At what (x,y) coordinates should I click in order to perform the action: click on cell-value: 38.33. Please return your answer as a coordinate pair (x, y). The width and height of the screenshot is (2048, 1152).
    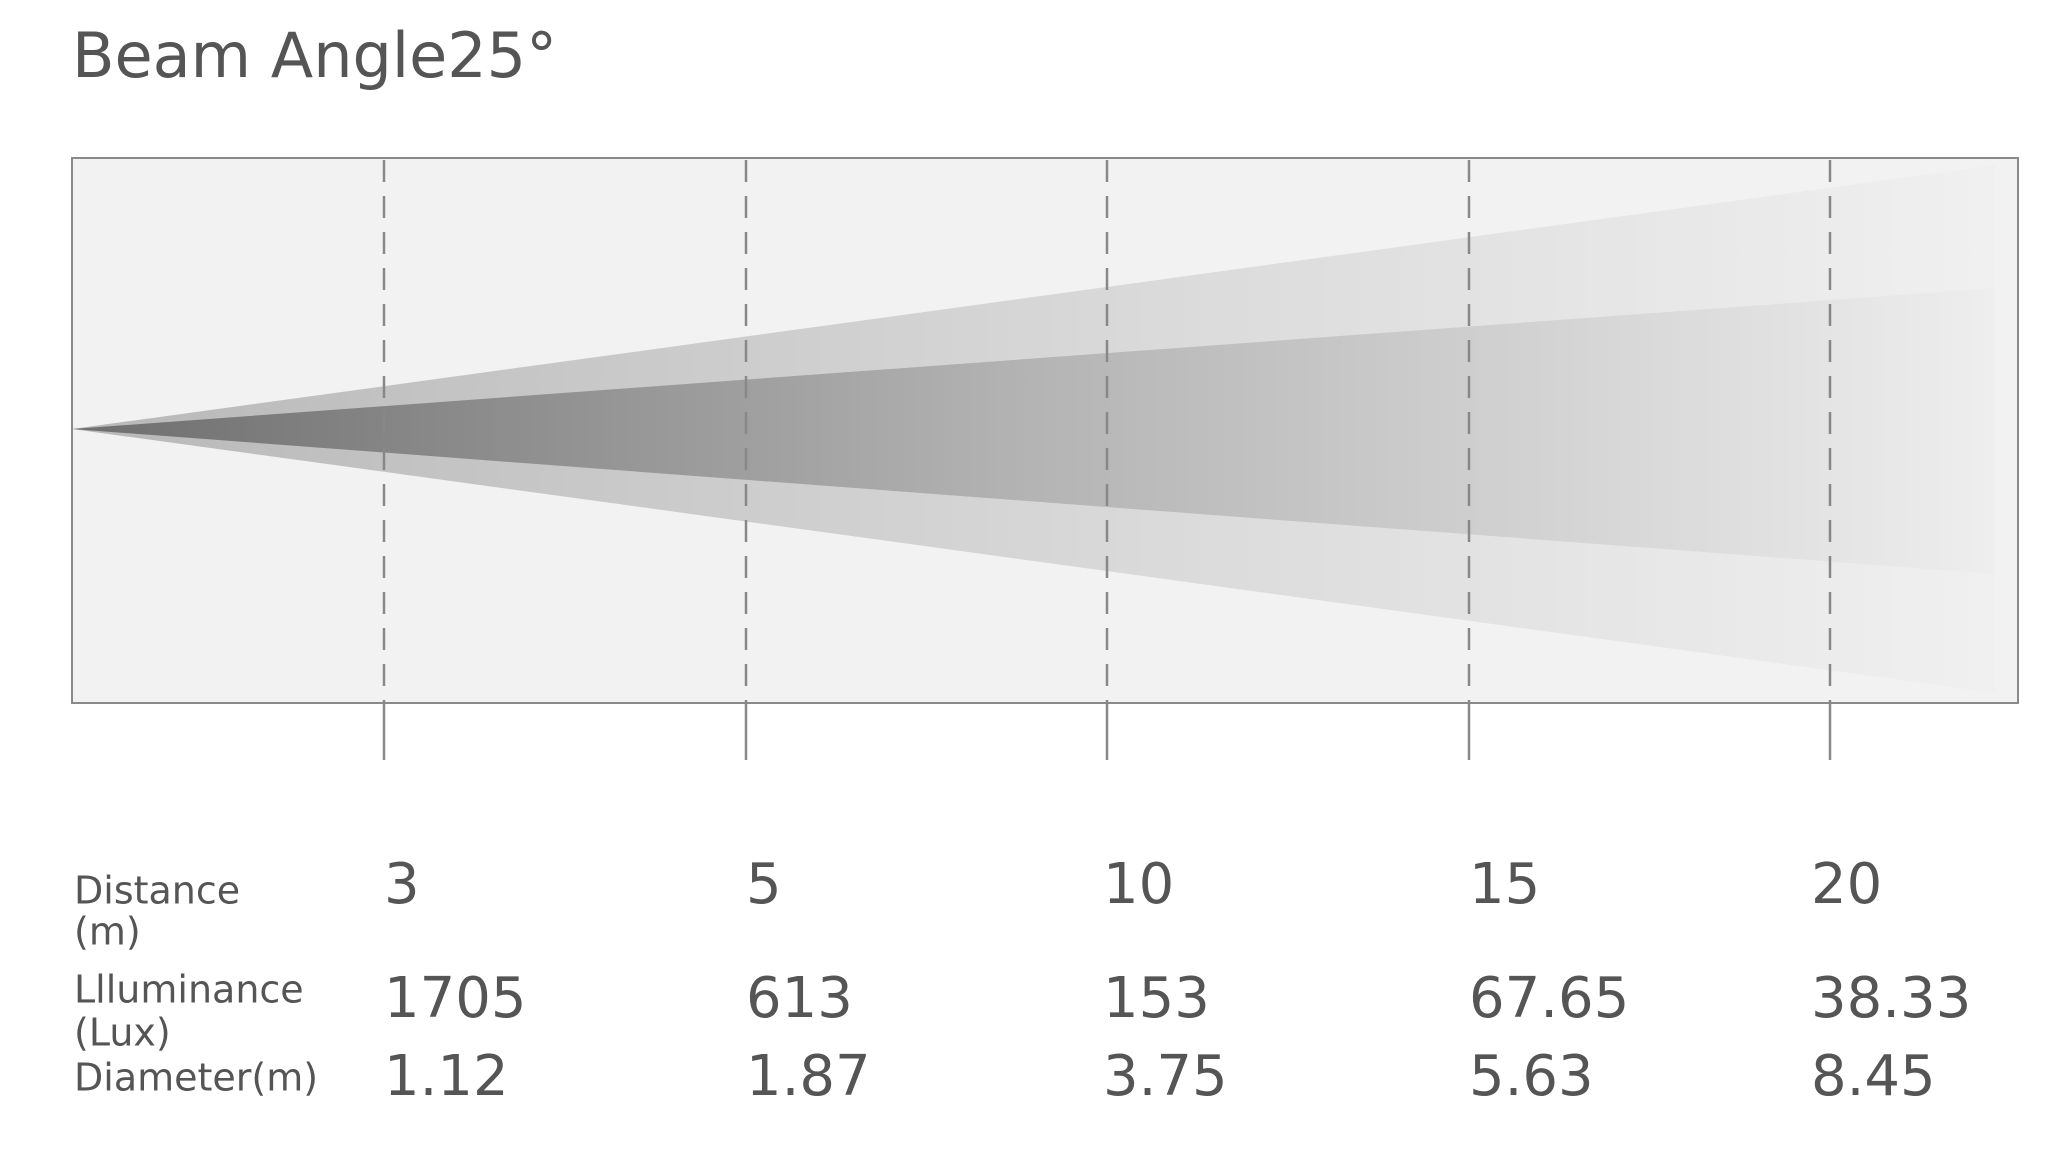
    Looking at the image, I should click on (1891, 998).